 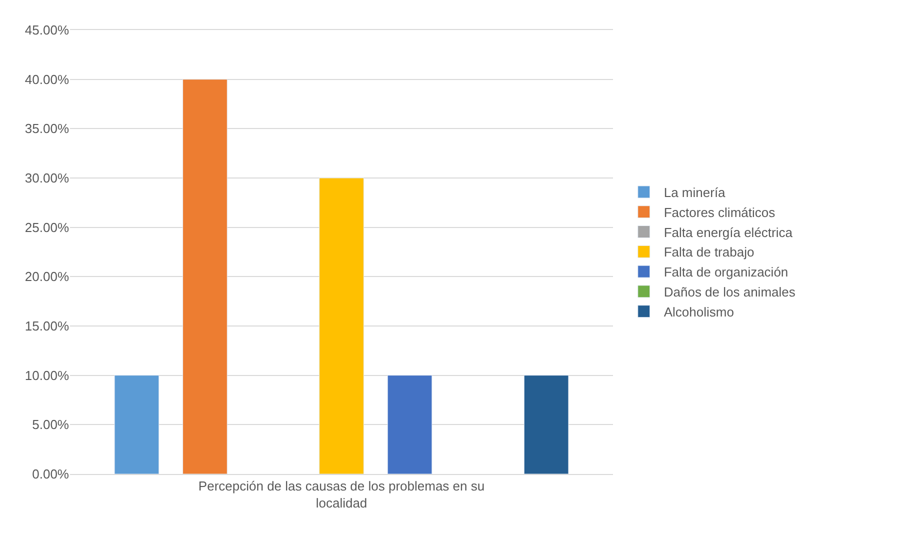 What do you see at coordinates (47, 128) in the screenshot?
I see `y-tick-label: 35.00%` at bounding box center [47, 128].